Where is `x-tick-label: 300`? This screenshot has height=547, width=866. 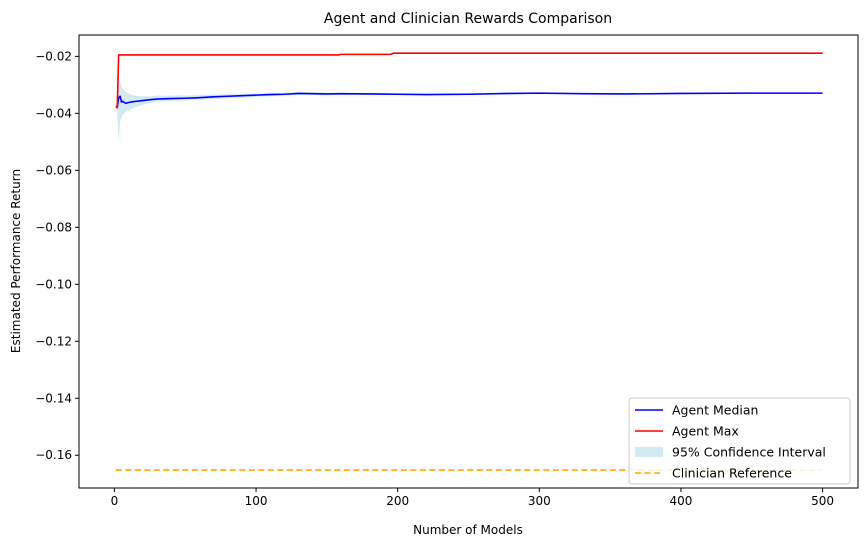
x-tick-label: 300 is located at coordinates (539, 501).